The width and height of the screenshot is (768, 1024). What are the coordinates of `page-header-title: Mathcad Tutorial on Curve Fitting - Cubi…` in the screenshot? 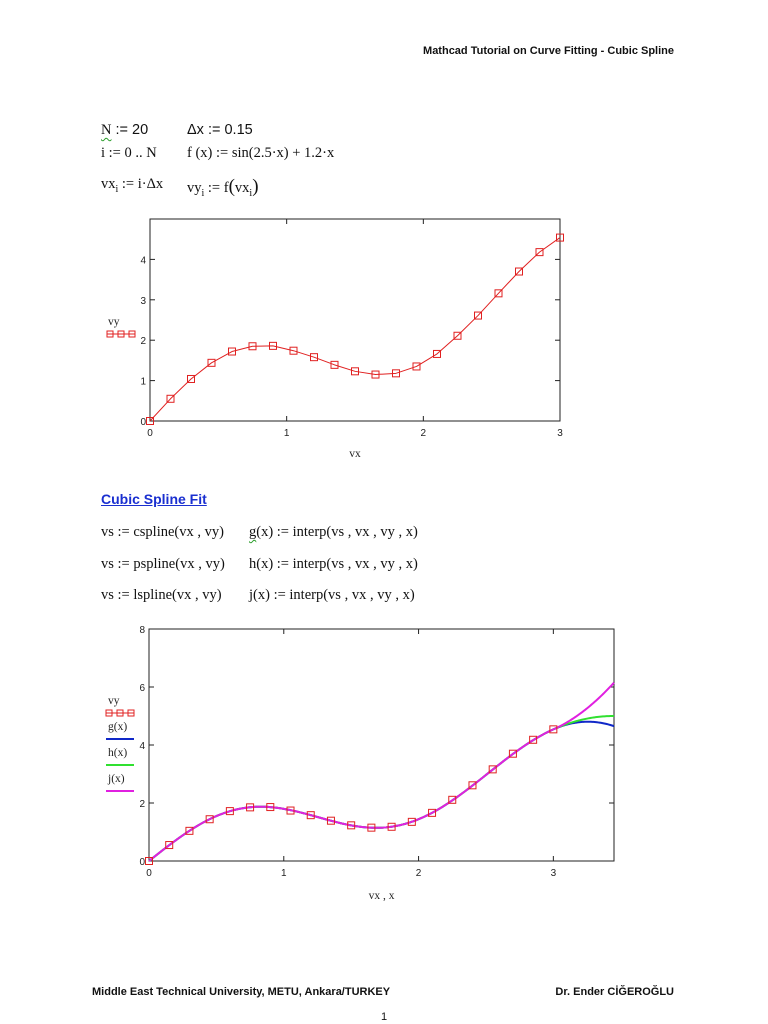 It's located at (548, 51).